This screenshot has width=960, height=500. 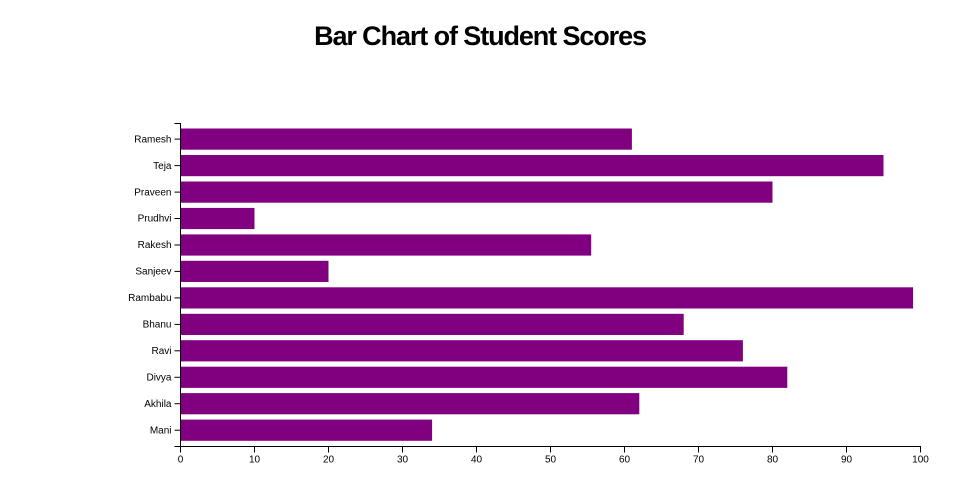 I want to click on svg-text: Teja, so click(x=162, y=166).